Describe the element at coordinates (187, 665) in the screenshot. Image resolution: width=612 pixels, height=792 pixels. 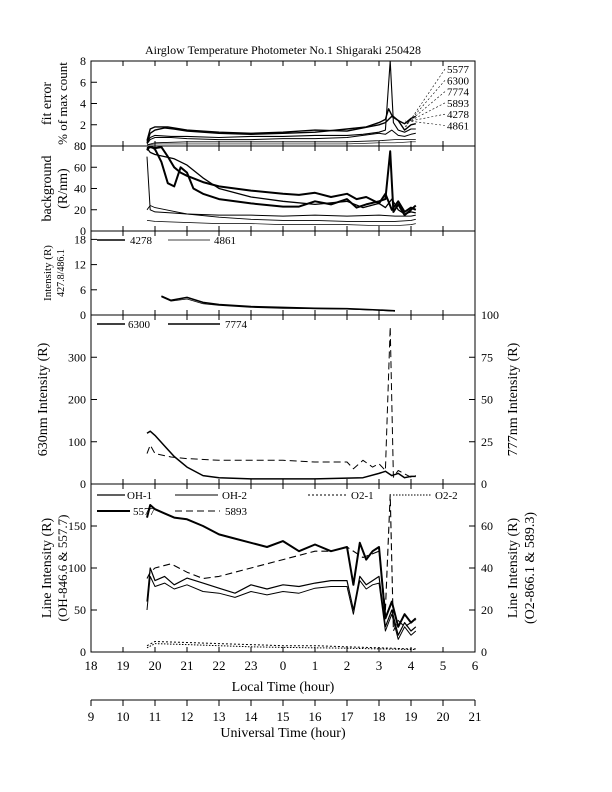
I see `x-tick-label-local: 21` at that location.